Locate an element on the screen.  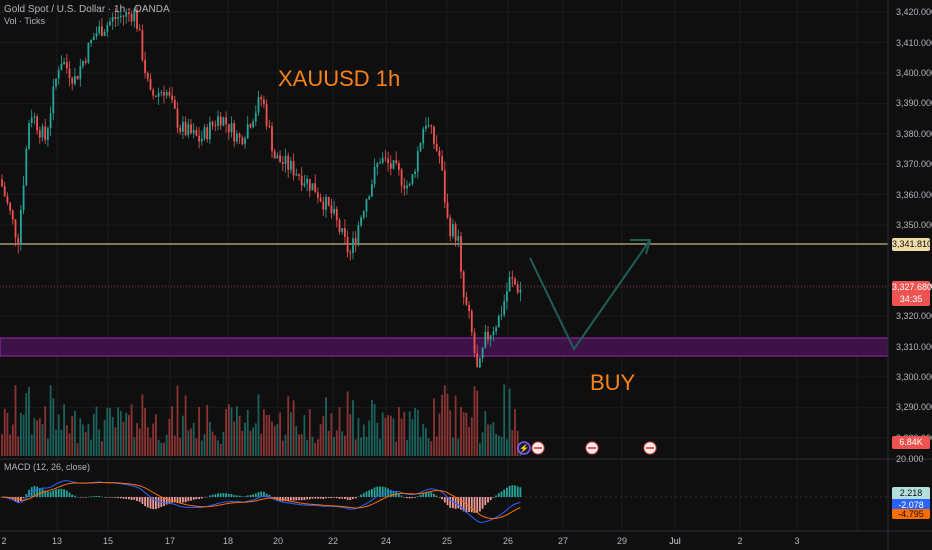
price-tick-label: 3,300.000 is located at coordinates (914, 376).